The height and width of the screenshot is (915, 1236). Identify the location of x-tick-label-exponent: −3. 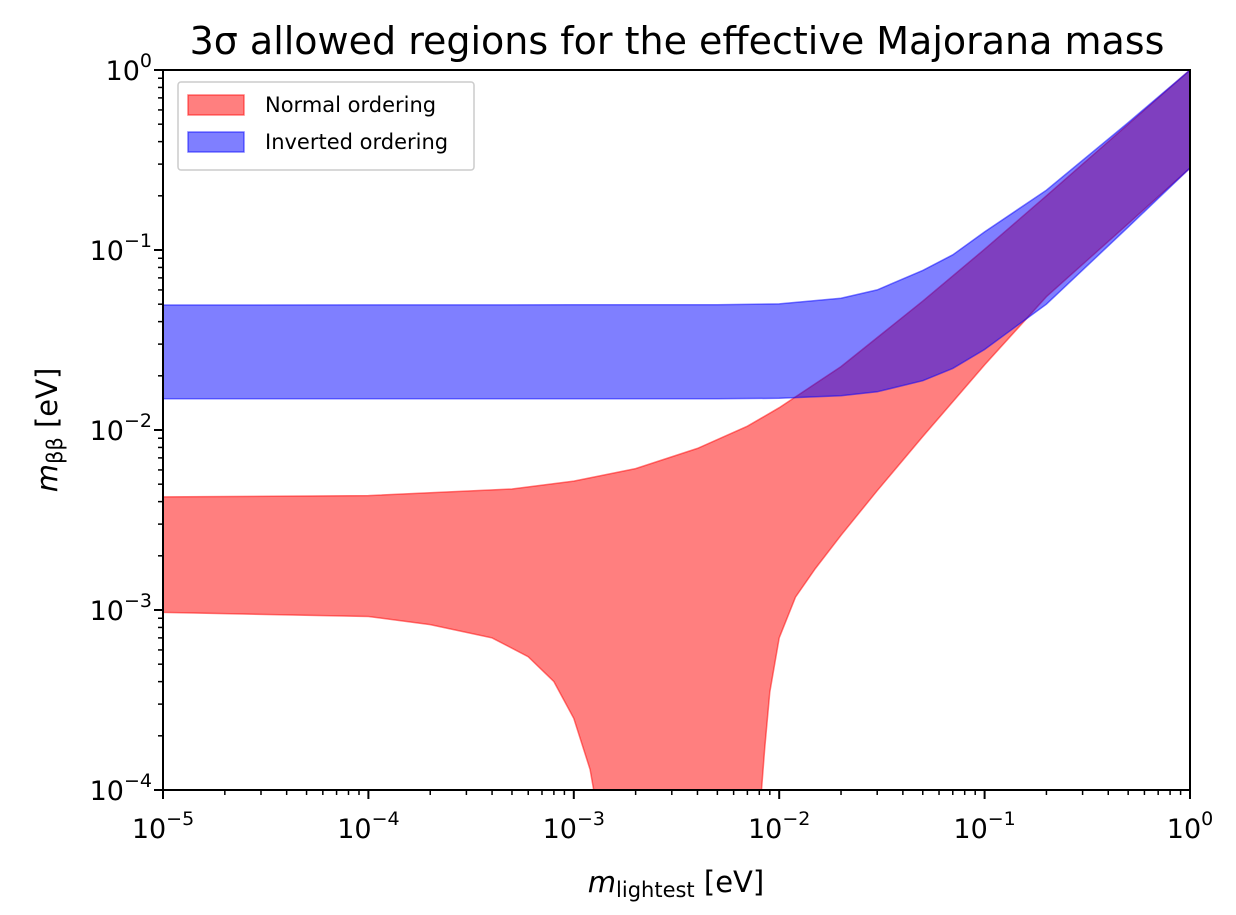
(591, 819).